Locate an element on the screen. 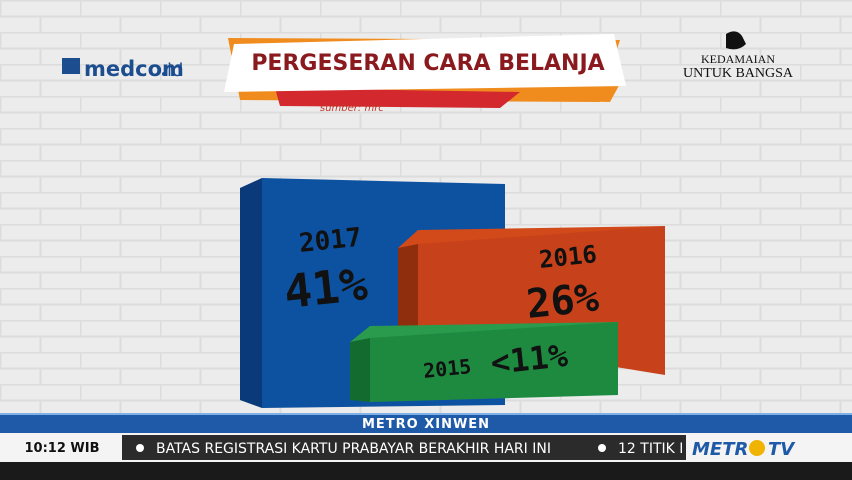 This screenshot has height=480, width=852. source: sumber: mrc is located at coordinates (352, 108).